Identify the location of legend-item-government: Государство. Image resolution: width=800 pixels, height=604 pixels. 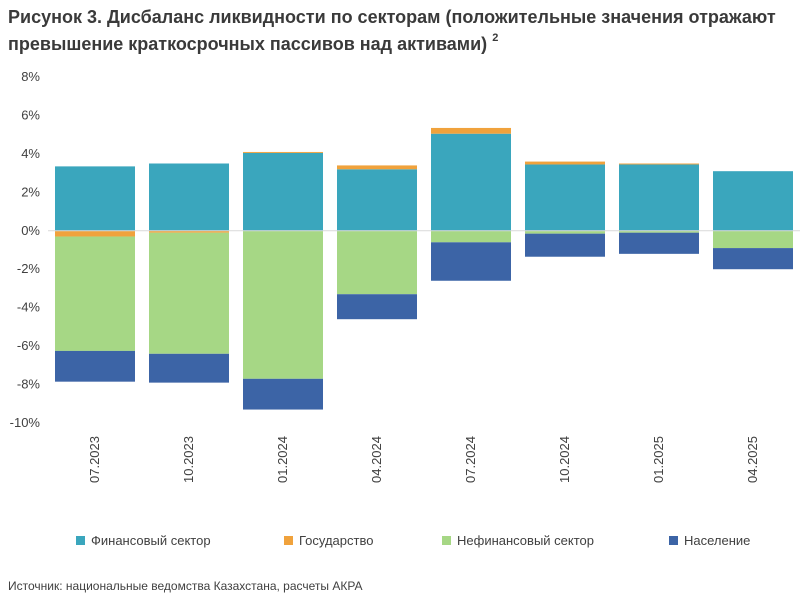
(328, 540).